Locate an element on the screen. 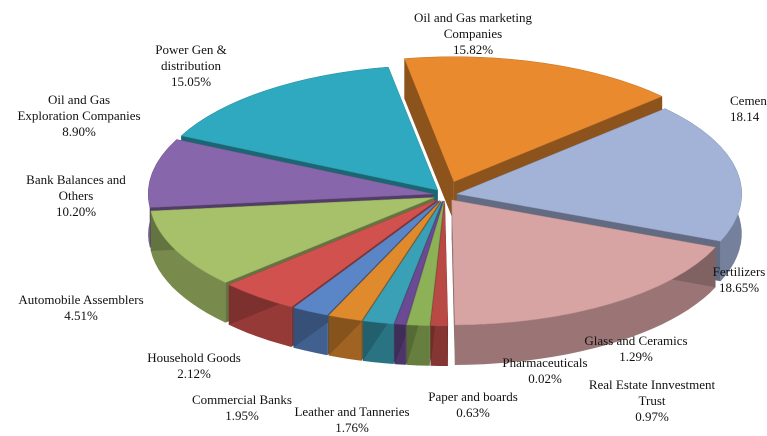 The width and height of the screenshot is (767, 436). label-reit: Real Estate InnvestmentTrust0.97% is located at coordinates (652, 401).